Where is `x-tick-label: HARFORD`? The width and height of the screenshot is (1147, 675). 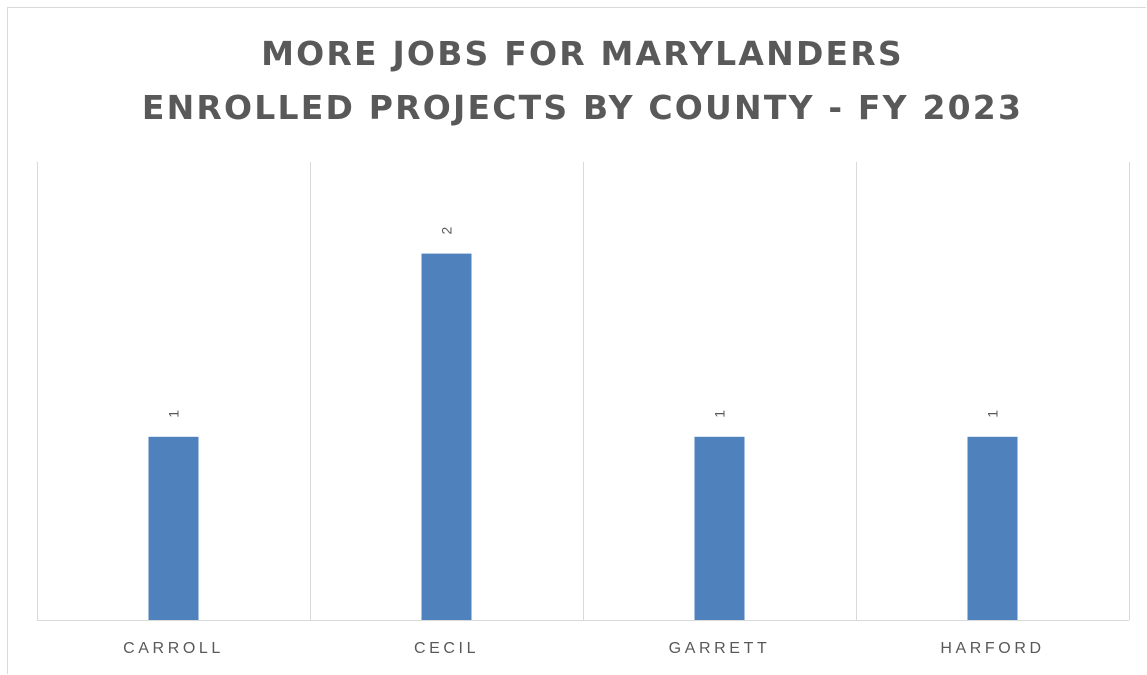 x-tick-label: HARFORD is located at coordinates (992, 648).